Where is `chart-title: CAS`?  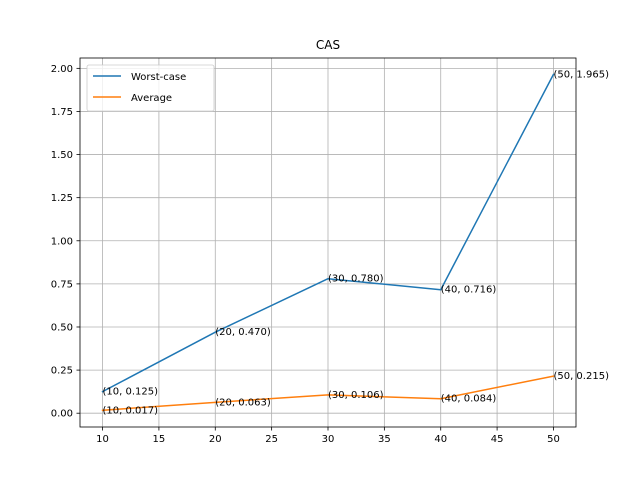 chart-title: CAS is located at coordinates (328, 45).